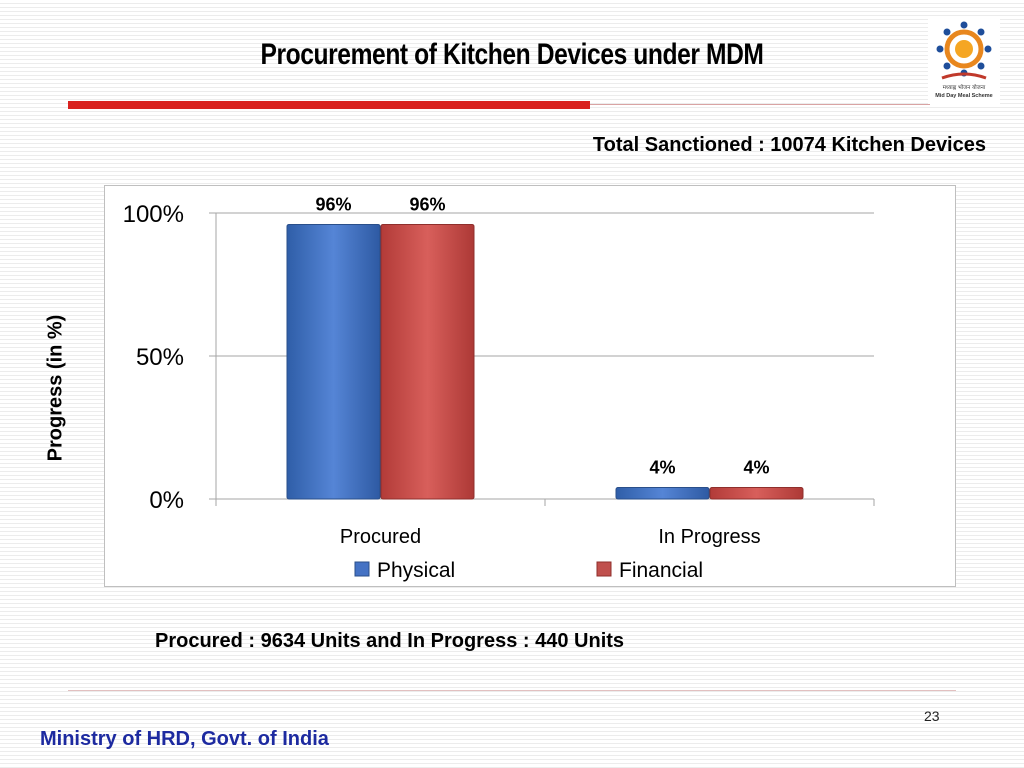  I want to click on x-category-label: In Progress, so click(709, 537).